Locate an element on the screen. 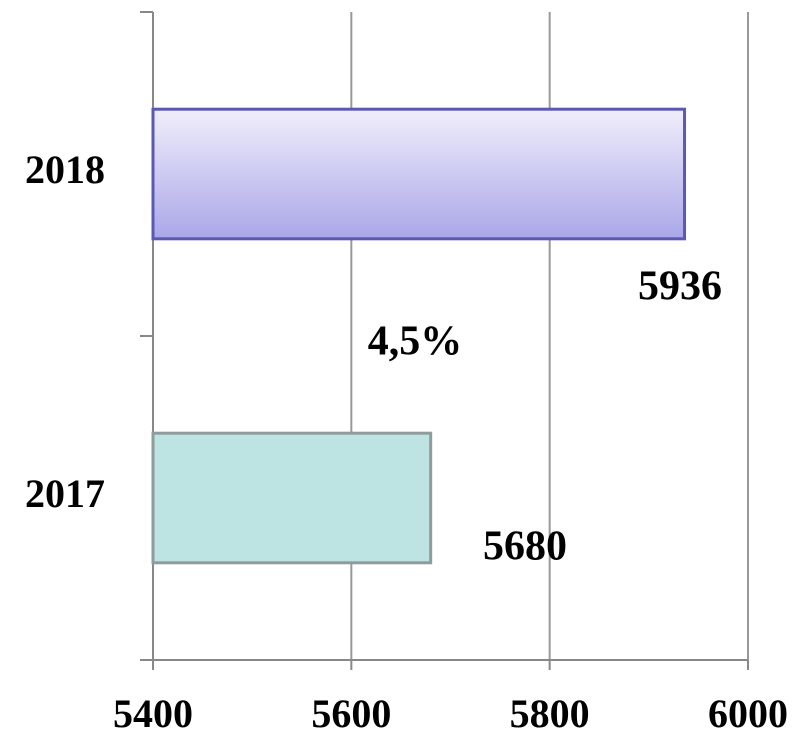 This screenshot has height=737, width=796. x-tick-label: 5600 is located at coordinates (351, 713).